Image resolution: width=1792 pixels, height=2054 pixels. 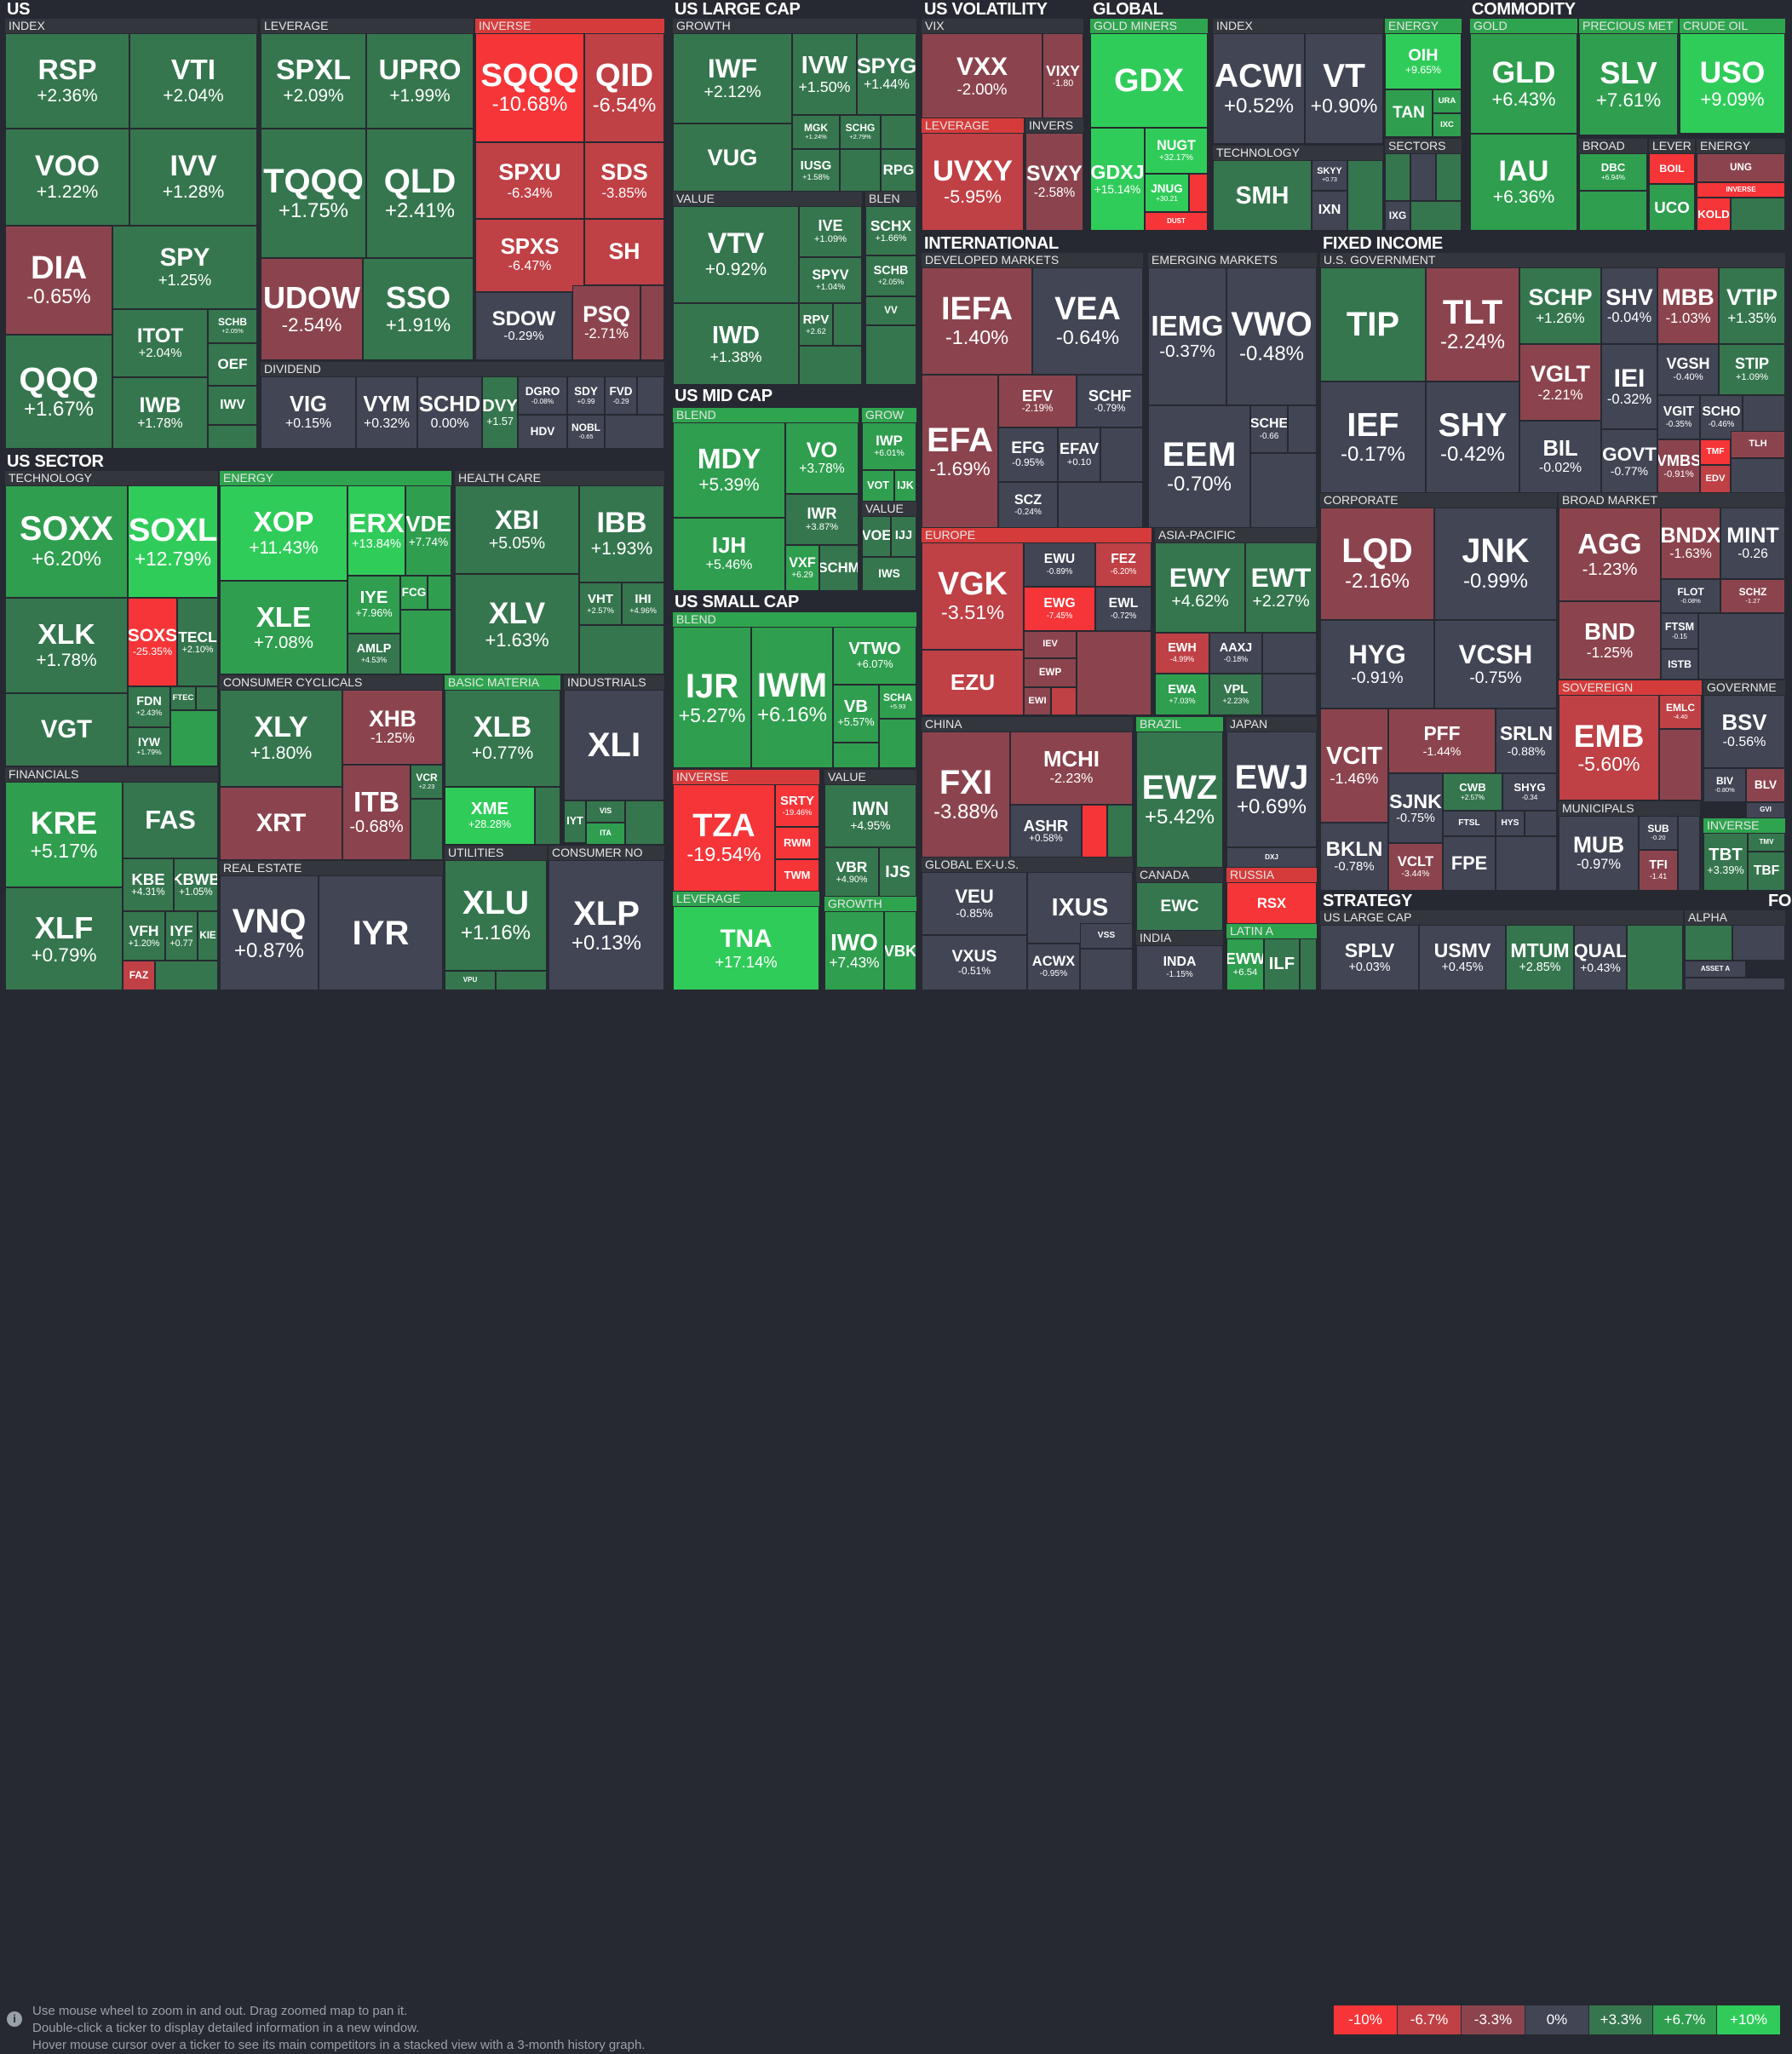 What do you see at coordinates (1523, 83) in the screenshot?
I see `ticker-tile-gld: GLD +6.43%` at bounding box center [1523, 83].